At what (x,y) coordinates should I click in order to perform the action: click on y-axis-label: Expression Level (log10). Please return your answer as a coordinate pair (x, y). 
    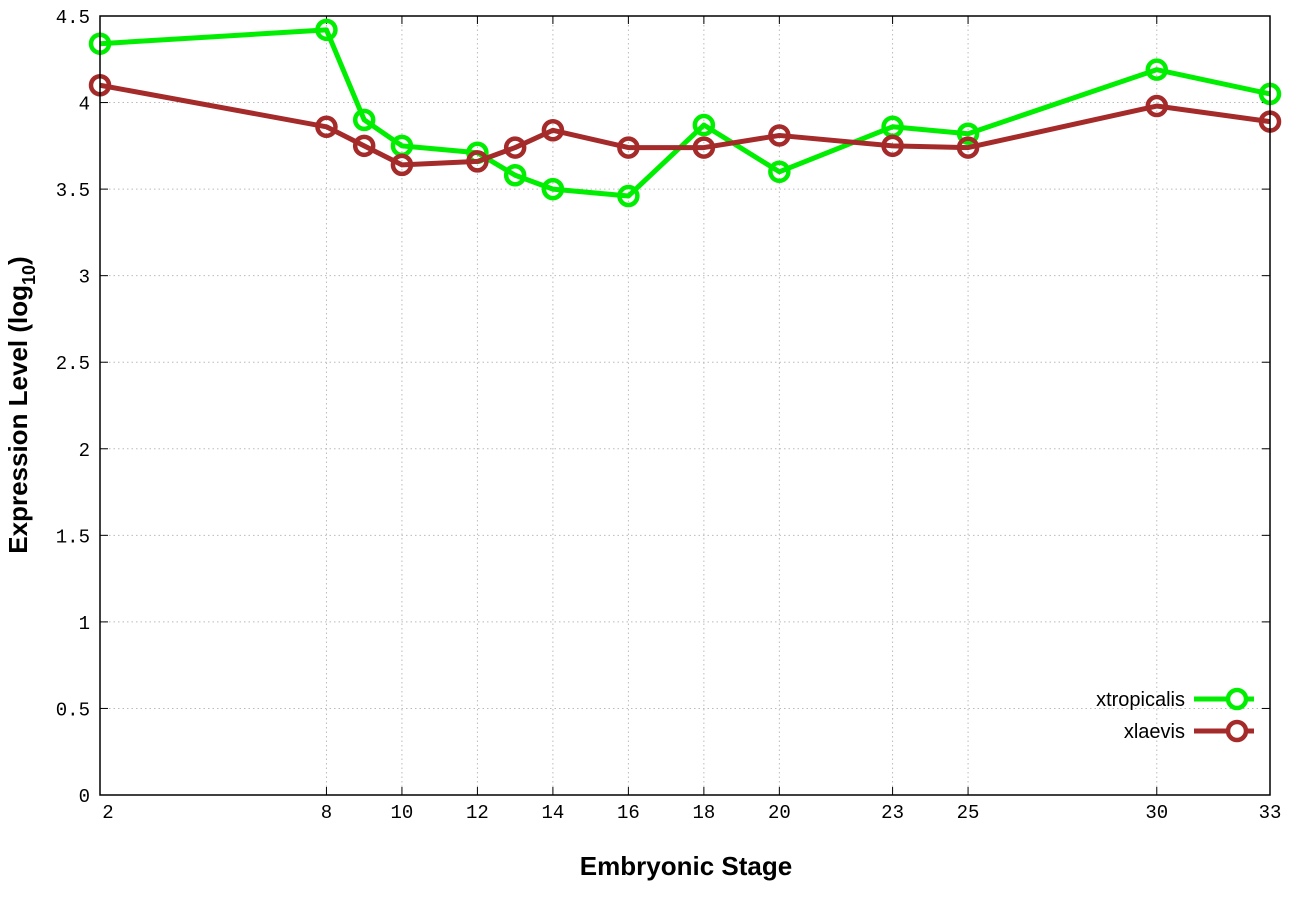
    Looking at the image, I should click on (21, 404).